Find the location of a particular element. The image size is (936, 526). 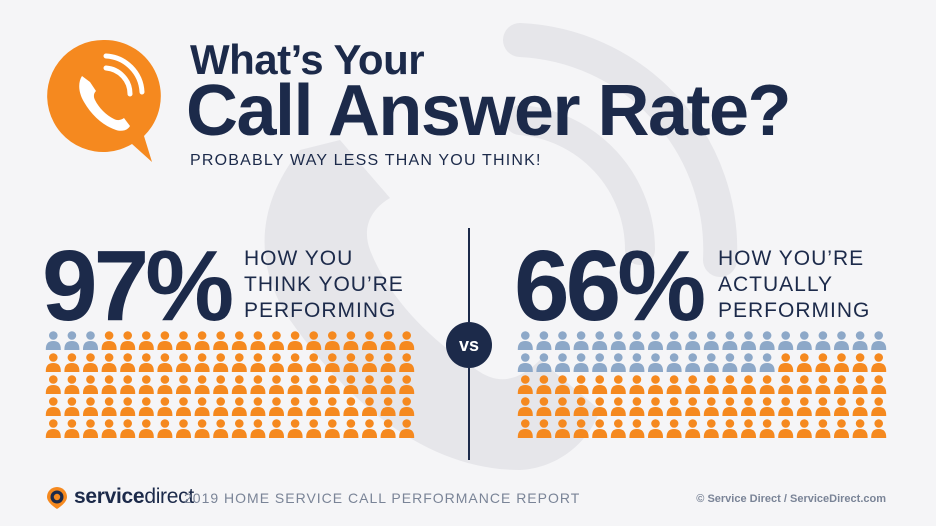

title-line-2: Call Answer Rate? is located at coordinates (489, 111).